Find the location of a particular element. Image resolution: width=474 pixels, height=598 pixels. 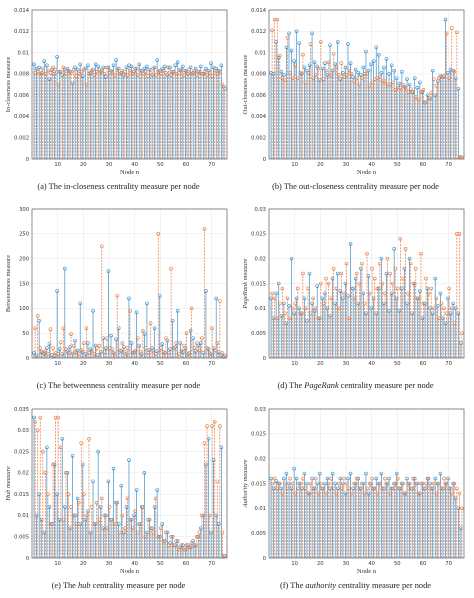

y-tick-label: 0.02 is located at coordinates (260, 259).